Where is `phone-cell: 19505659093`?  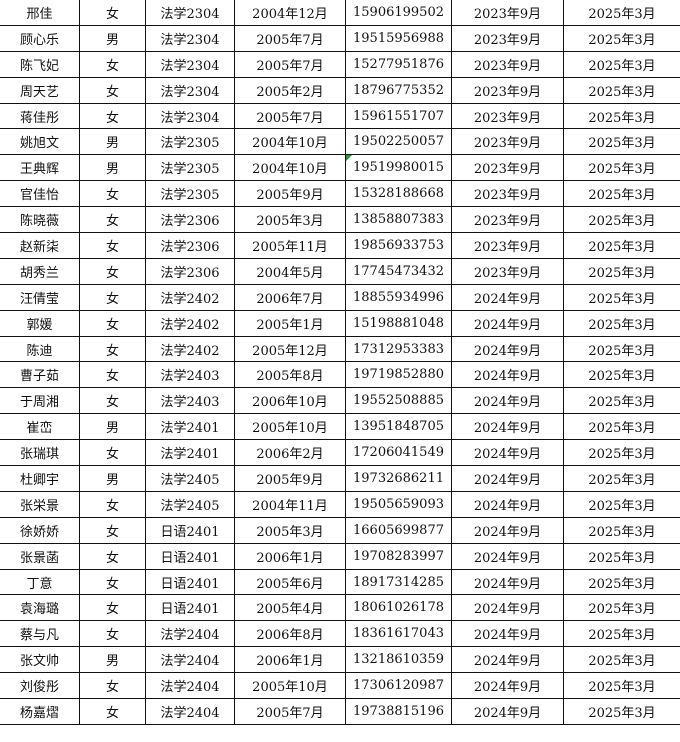
phone-cell: 19505659093 is located at coordinates (398, 504).